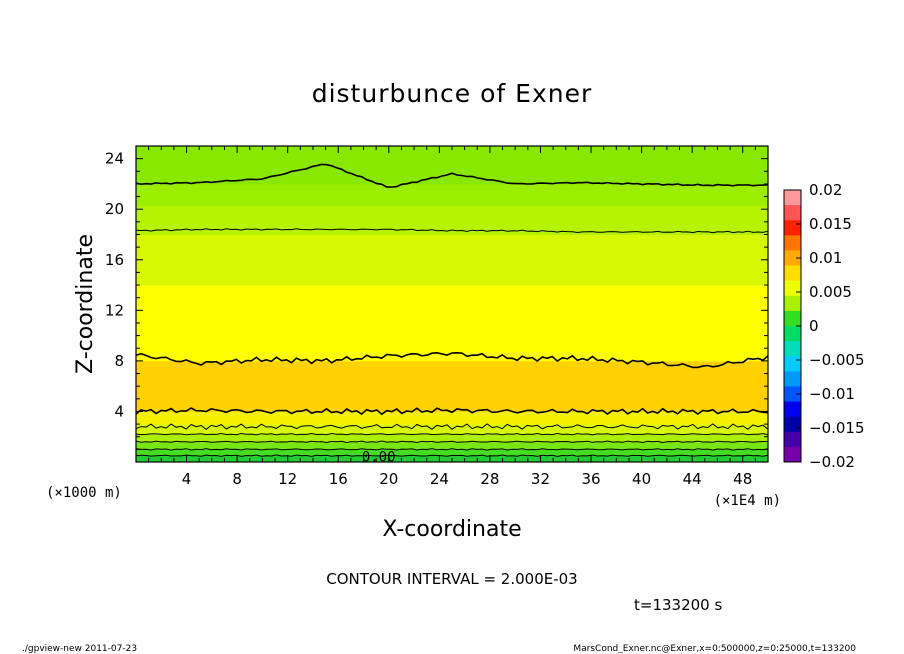  Describe the element at coordinates (814, 326) in the screenshot. I see `colorbar-tick-label: 0` at that location.